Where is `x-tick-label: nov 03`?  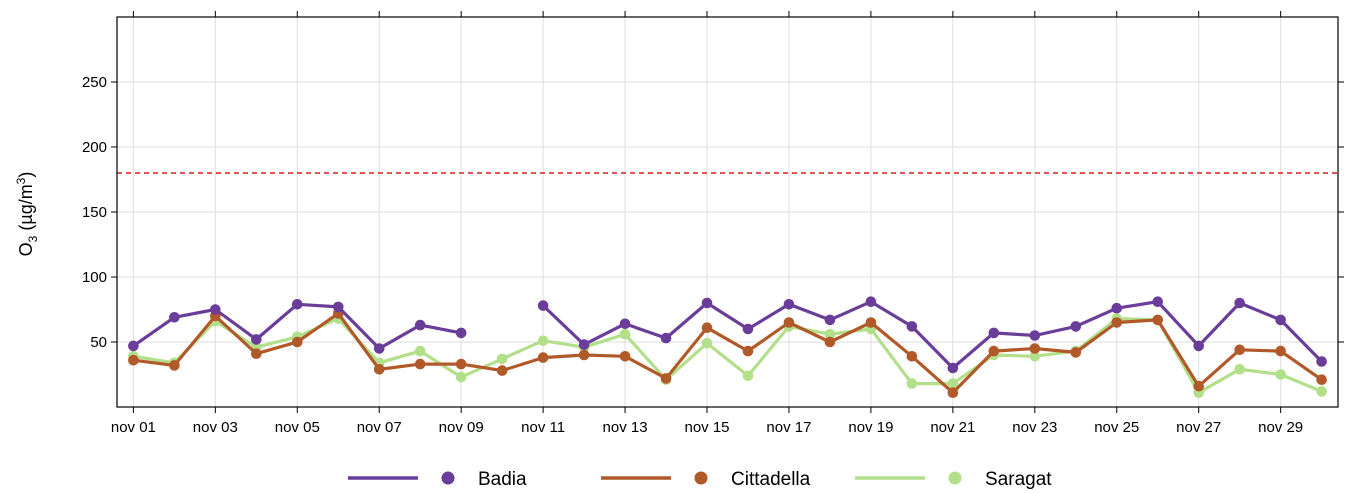
x-tick-label: nov 03 is located at coordinates (215, 427).